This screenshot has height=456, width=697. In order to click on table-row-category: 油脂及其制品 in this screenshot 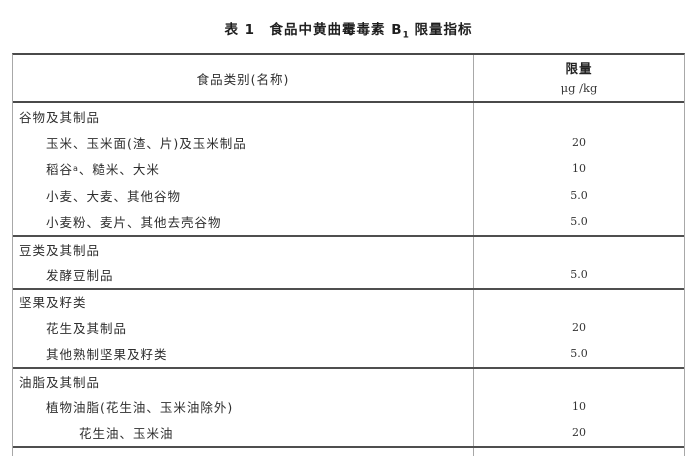, I will do `click(348, 380)`.